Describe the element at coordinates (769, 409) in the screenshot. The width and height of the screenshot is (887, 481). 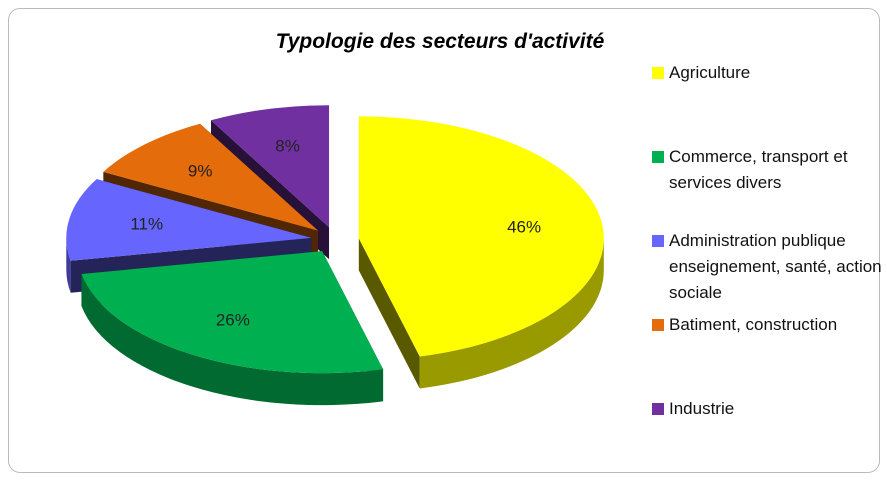
I see `legend-entry: Industrie` at that location.